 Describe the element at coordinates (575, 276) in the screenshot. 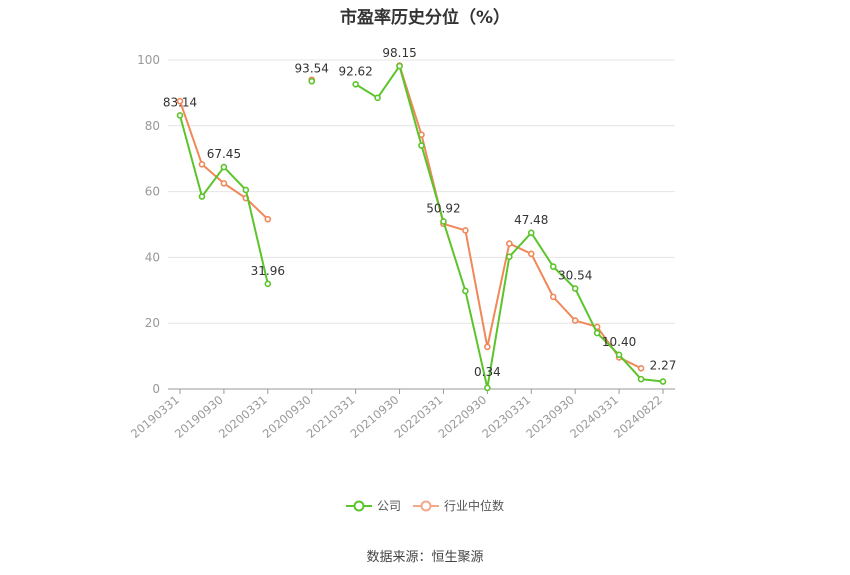

I see `data-label: 30.54` at that location.